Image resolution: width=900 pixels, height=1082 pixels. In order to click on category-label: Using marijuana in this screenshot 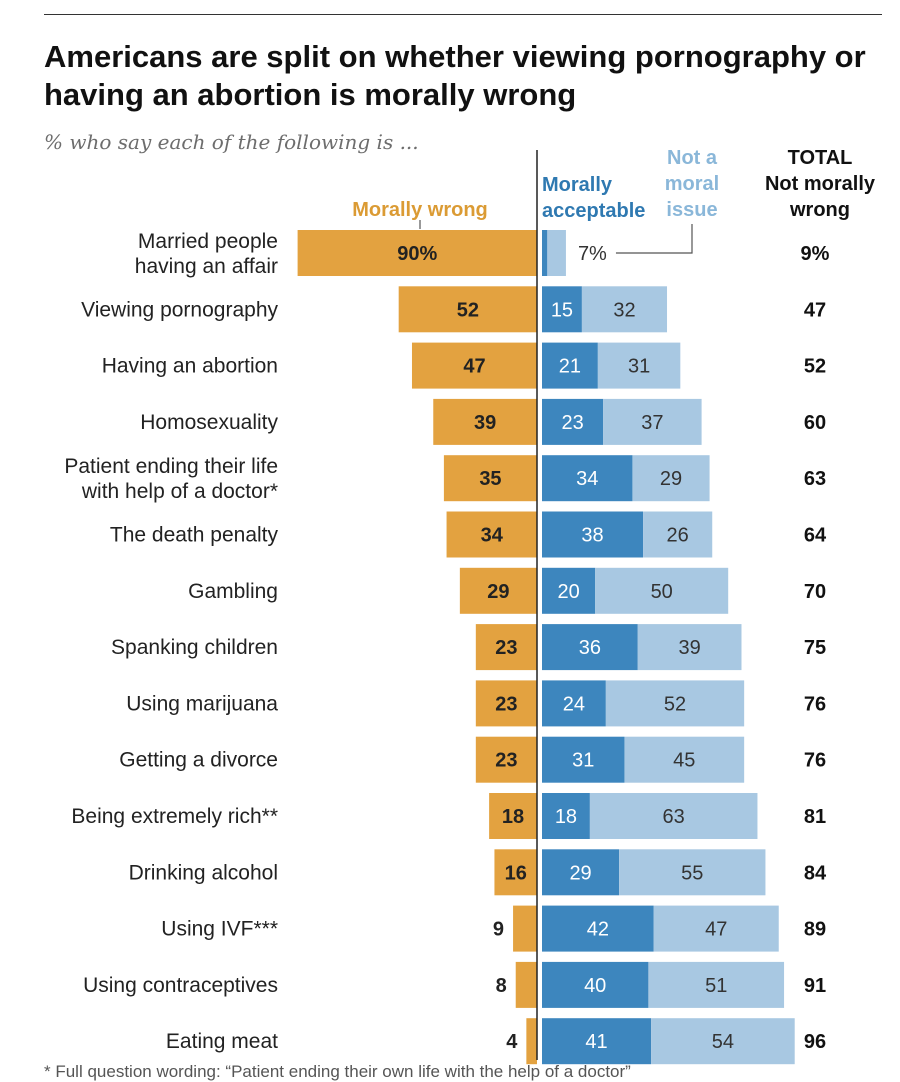, I will do `click(202, 703)`.